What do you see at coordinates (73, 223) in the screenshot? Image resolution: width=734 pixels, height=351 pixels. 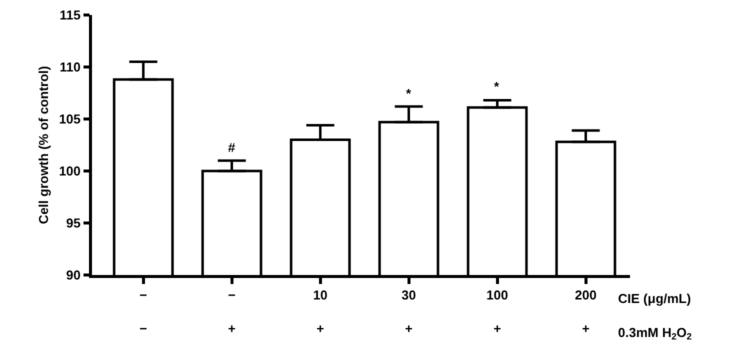 I see `y-tick-label: 95` at bounding box center [73, 223].